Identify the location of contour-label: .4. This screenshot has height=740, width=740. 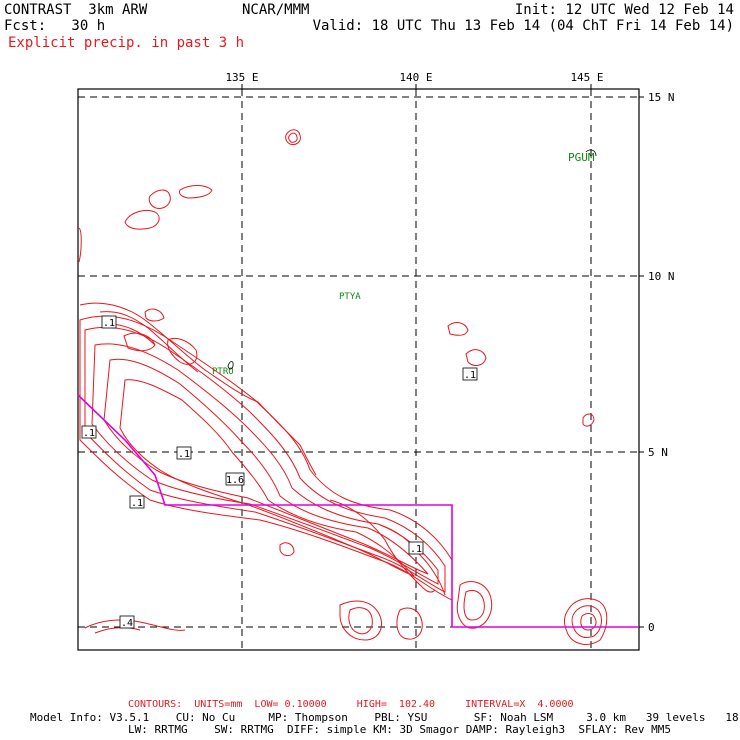
(127, 622).